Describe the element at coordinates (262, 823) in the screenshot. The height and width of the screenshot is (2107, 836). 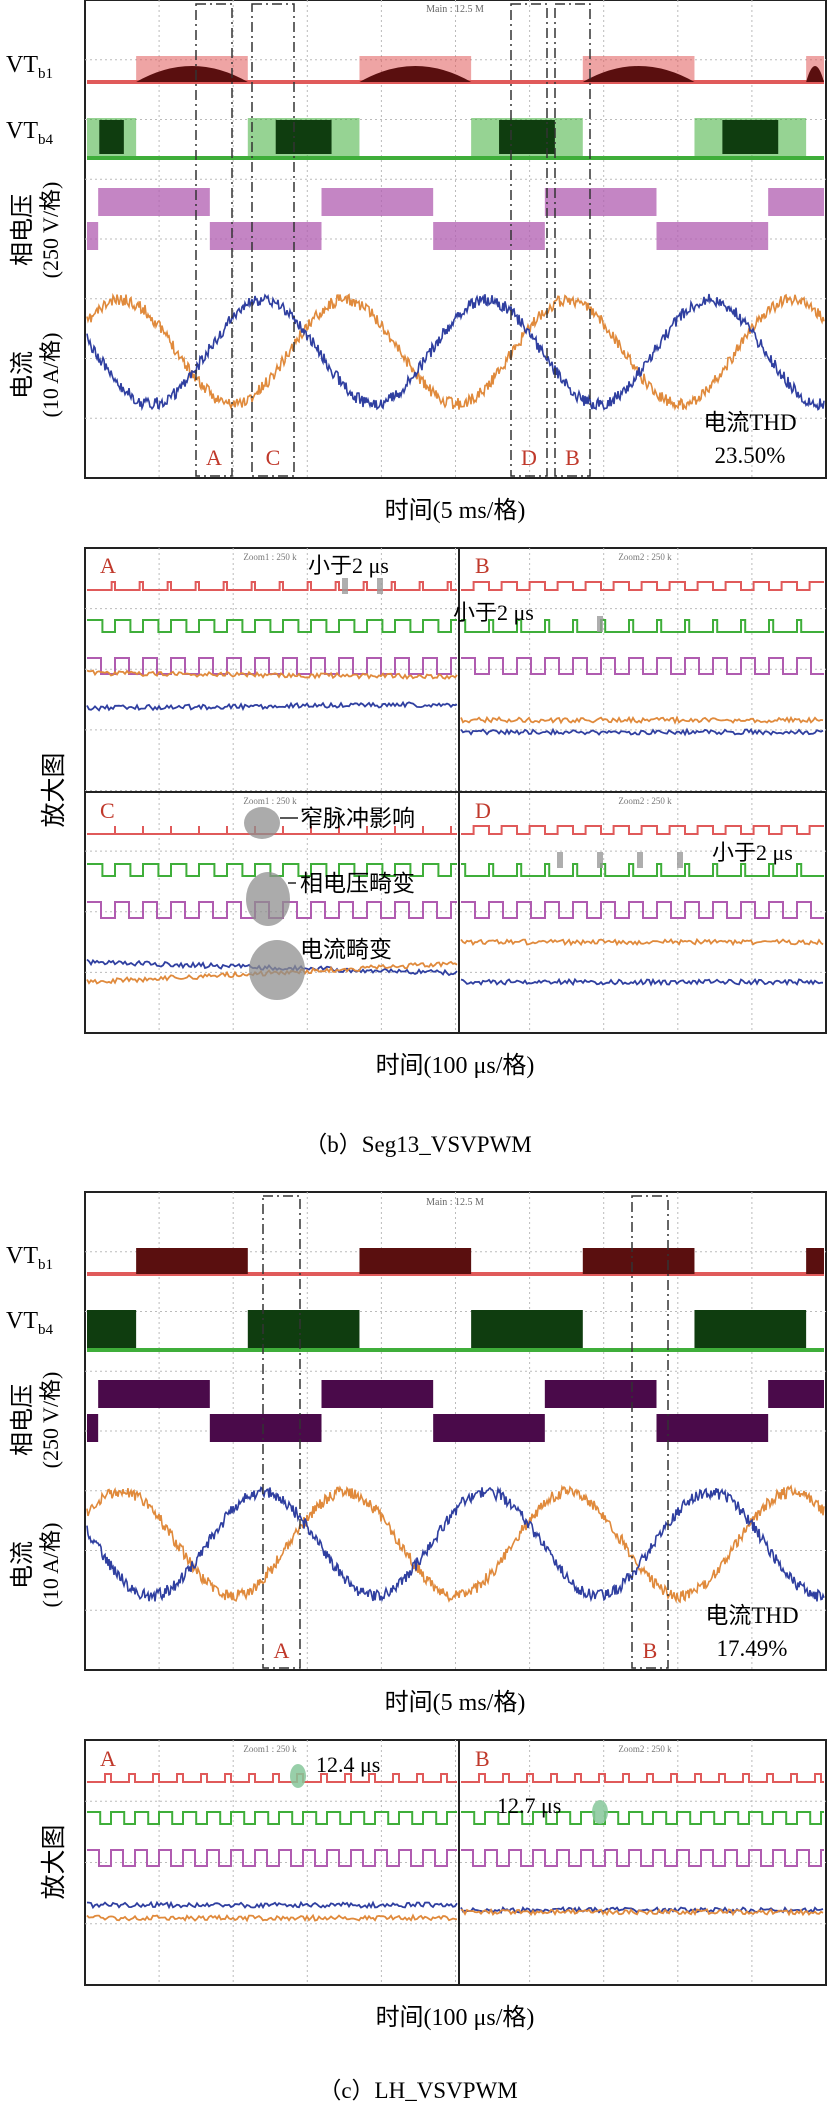
I see `narrow-pulse-highlight` at that location.